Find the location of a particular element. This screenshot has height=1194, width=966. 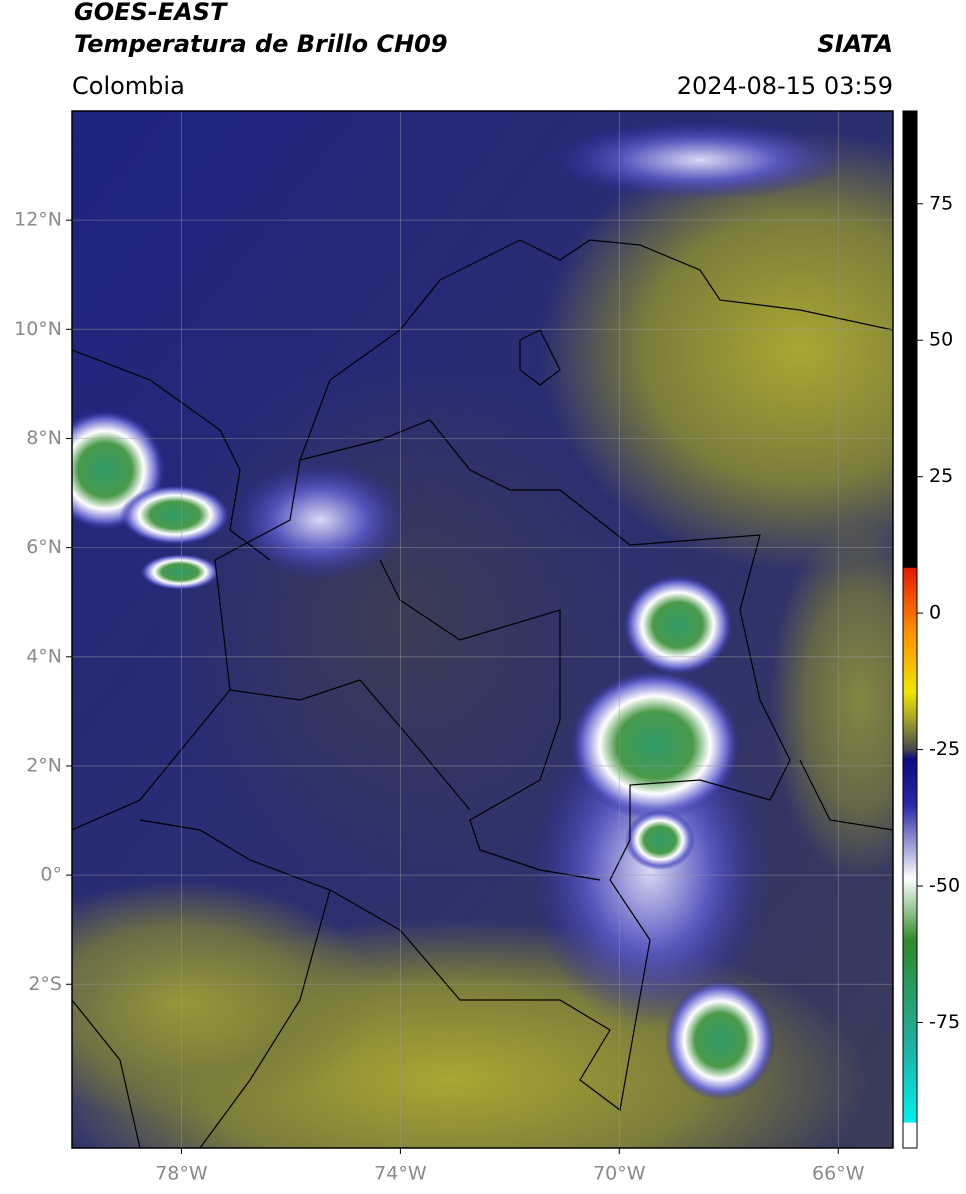

x-tick-label: 70°W is located at coordinates (619, 1174).